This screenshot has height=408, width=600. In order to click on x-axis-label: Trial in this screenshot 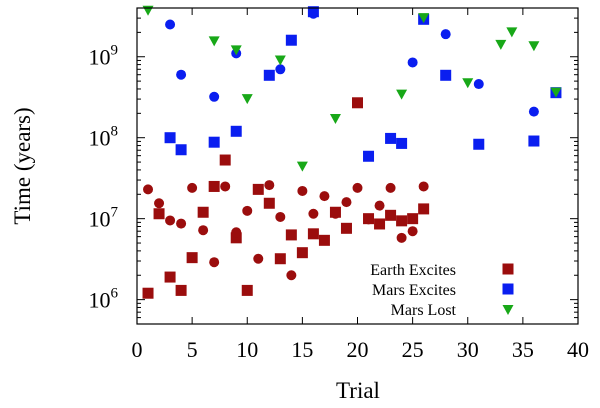, I will do `click(358, 390)`.